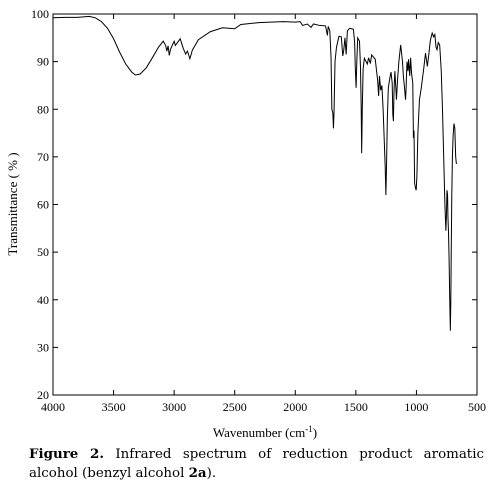 The height and width of the screenshot is (486, 494). I want to click on figure-label: Figure 2., so click(66, 454).